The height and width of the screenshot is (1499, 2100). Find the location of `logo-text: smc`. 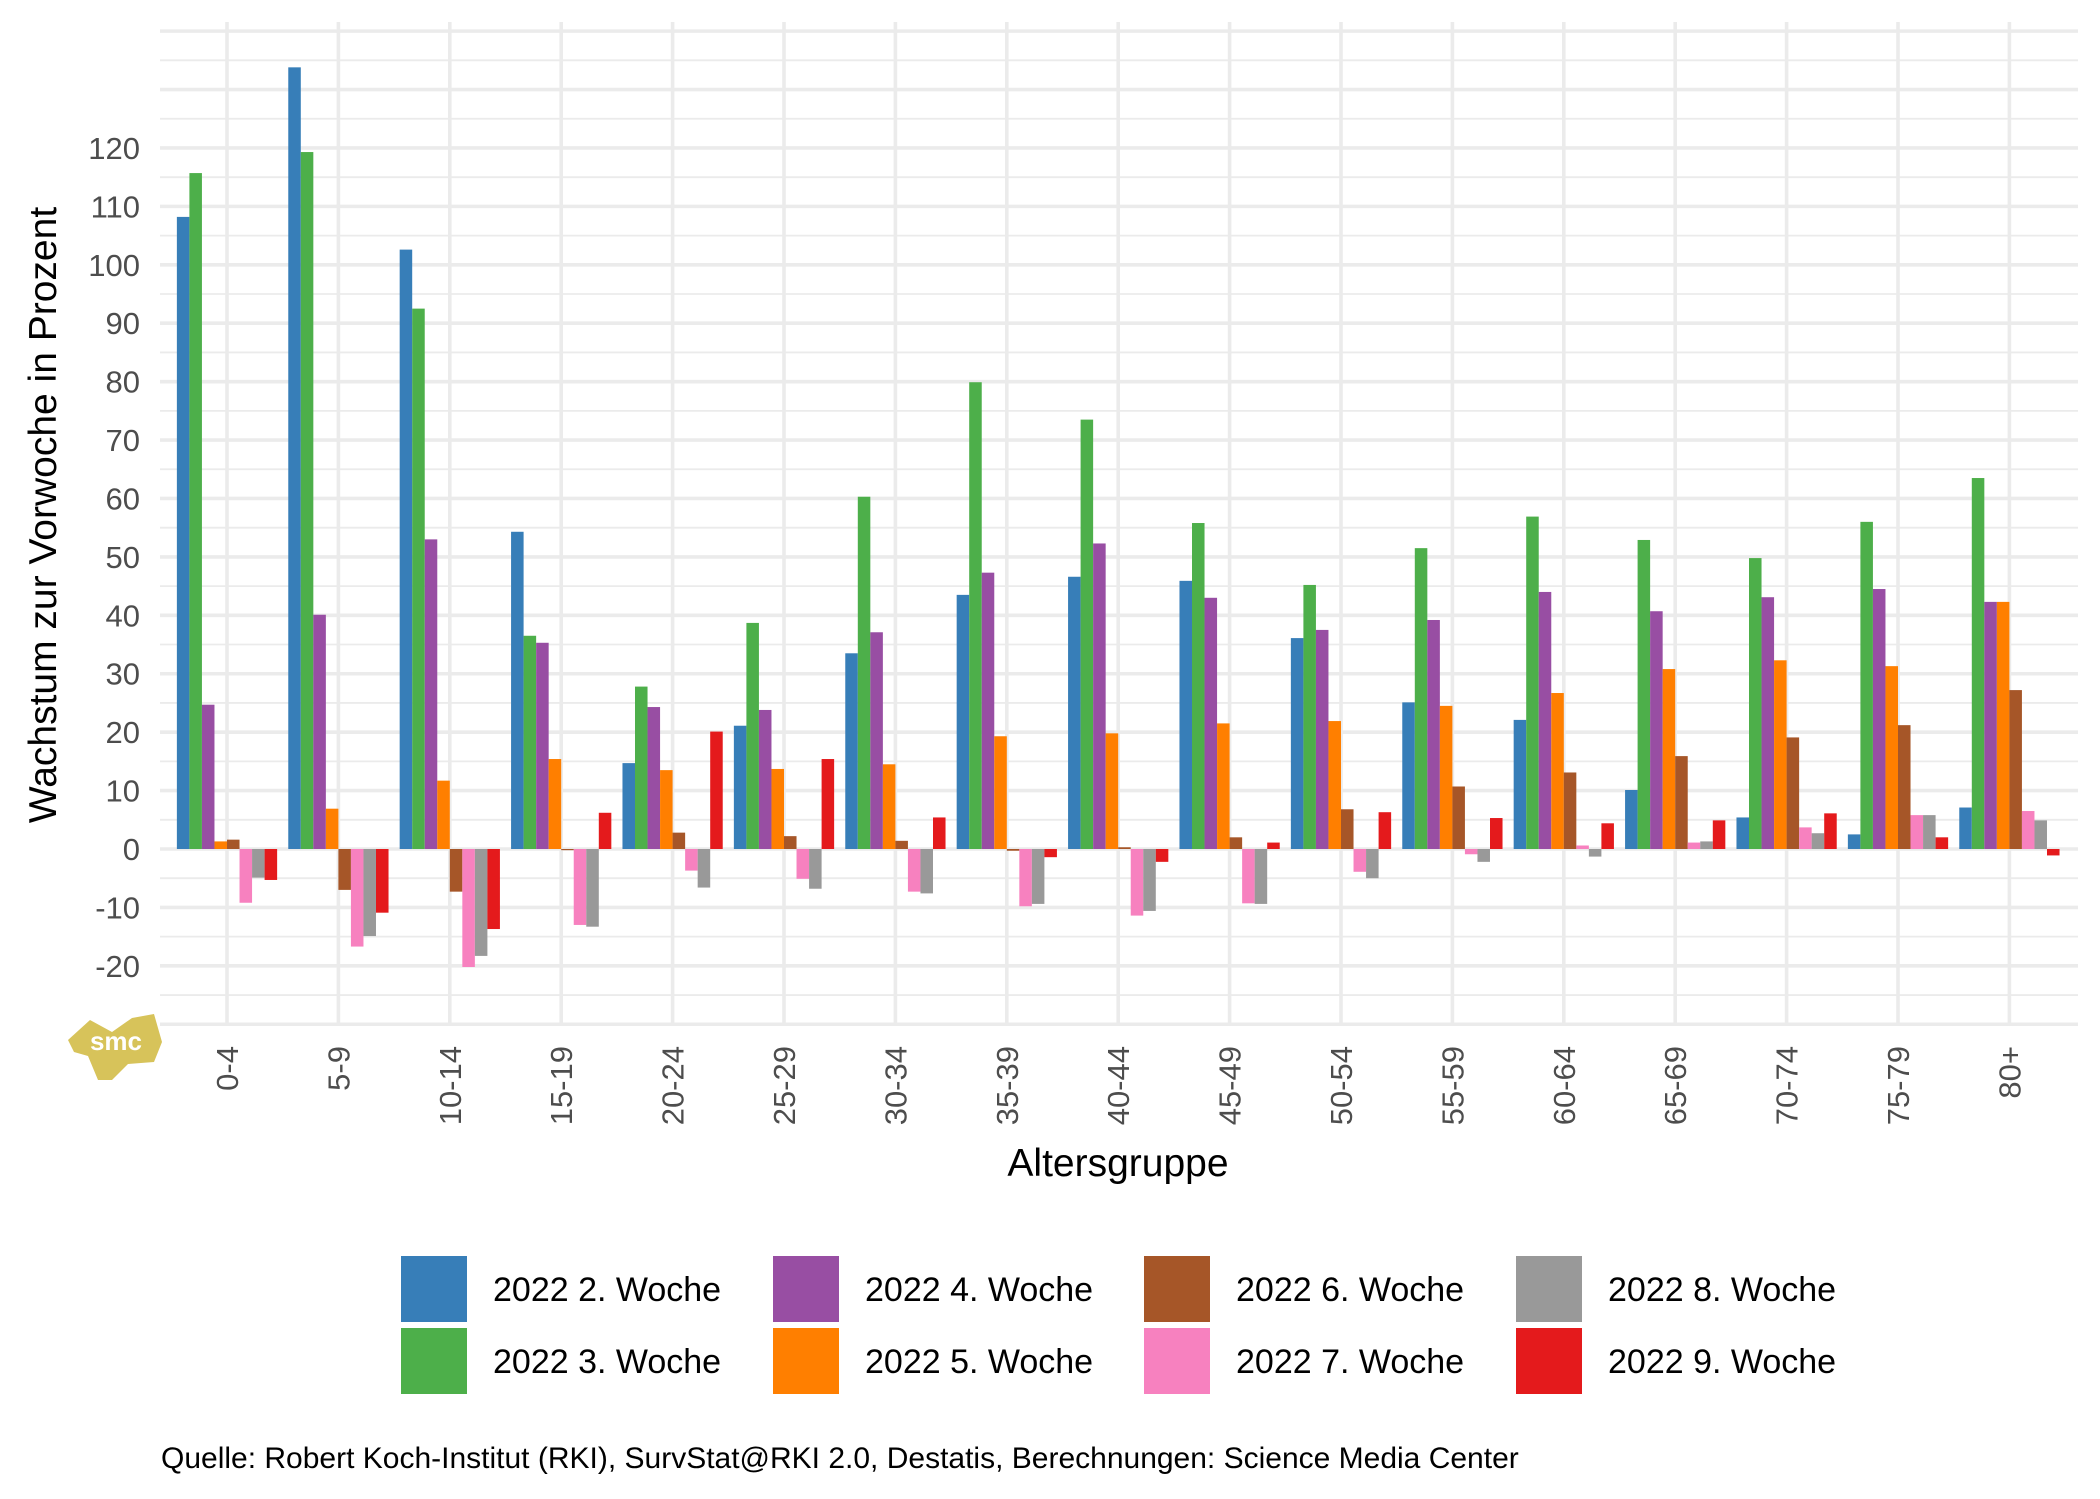

logo-text: smc is located at coordinates (116, 1041).